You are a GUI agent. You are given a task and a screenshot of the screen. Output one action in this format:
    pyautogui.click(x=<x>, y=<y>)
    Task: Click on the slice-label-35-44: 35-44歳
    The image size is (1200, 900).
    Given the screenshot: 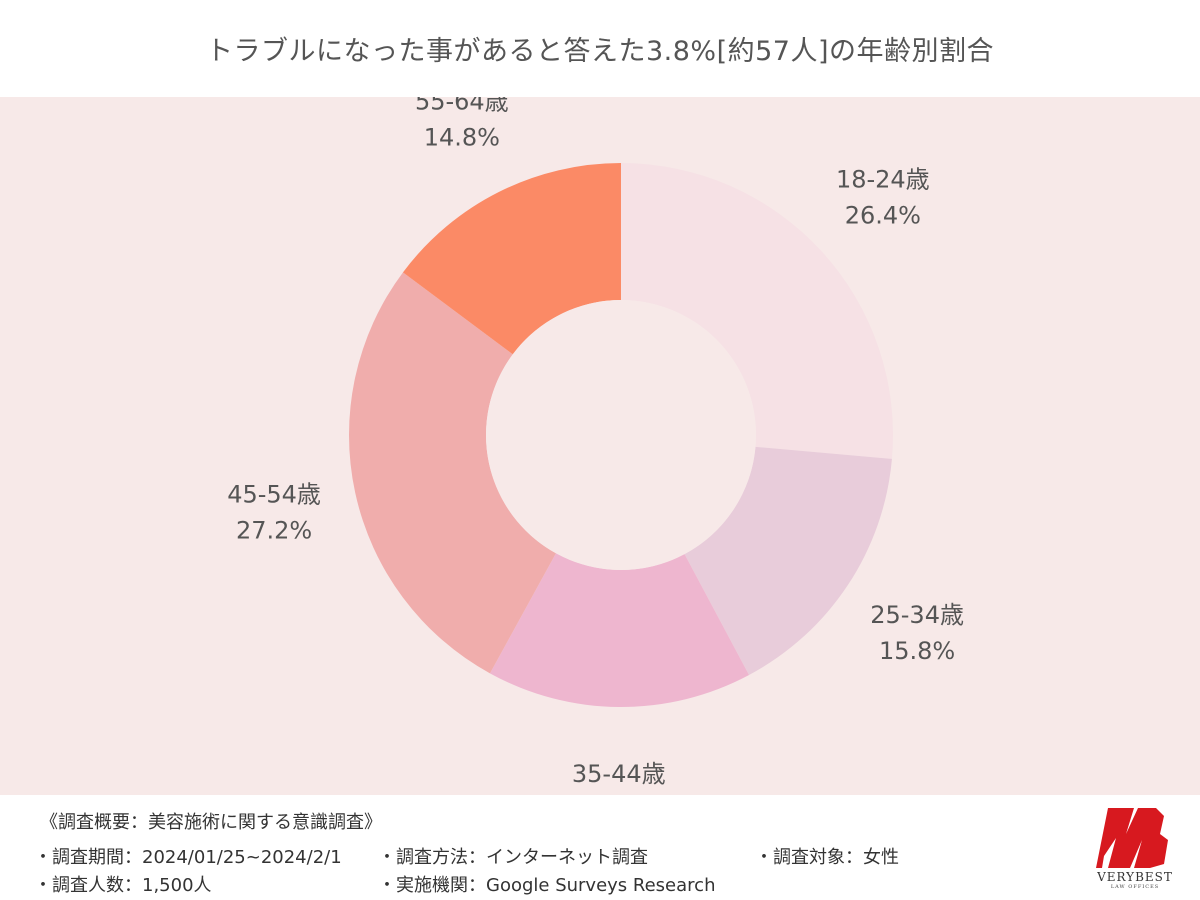 What is the action you would take?
    pyautogui.click(x=619, y=774)
    